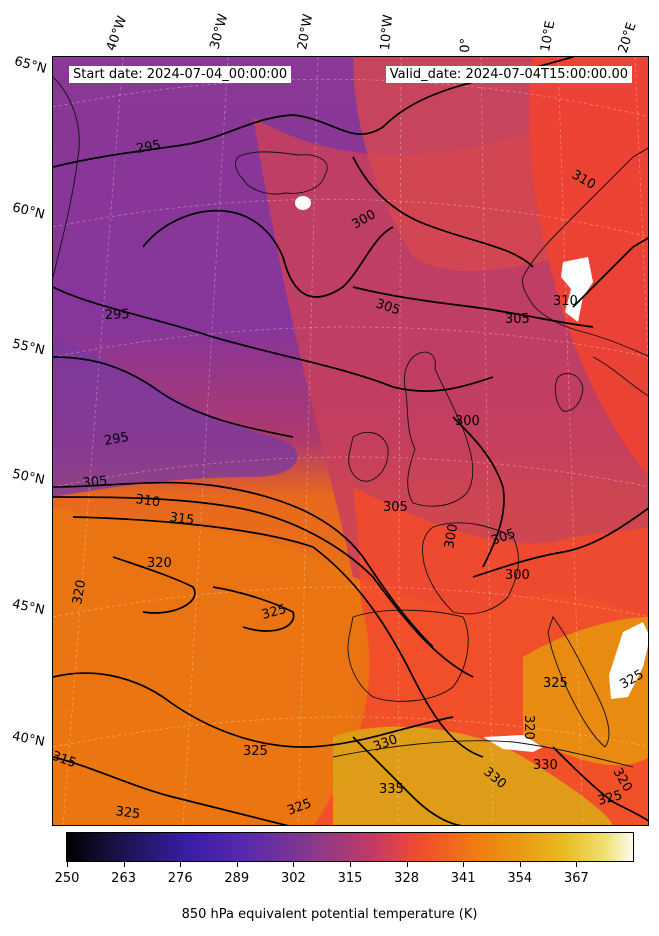 The width and height of the screenshot is (659, 936). Describe the element at coordinates (545, 765) in the screenshot. I see `contour-label: 330` at that location.